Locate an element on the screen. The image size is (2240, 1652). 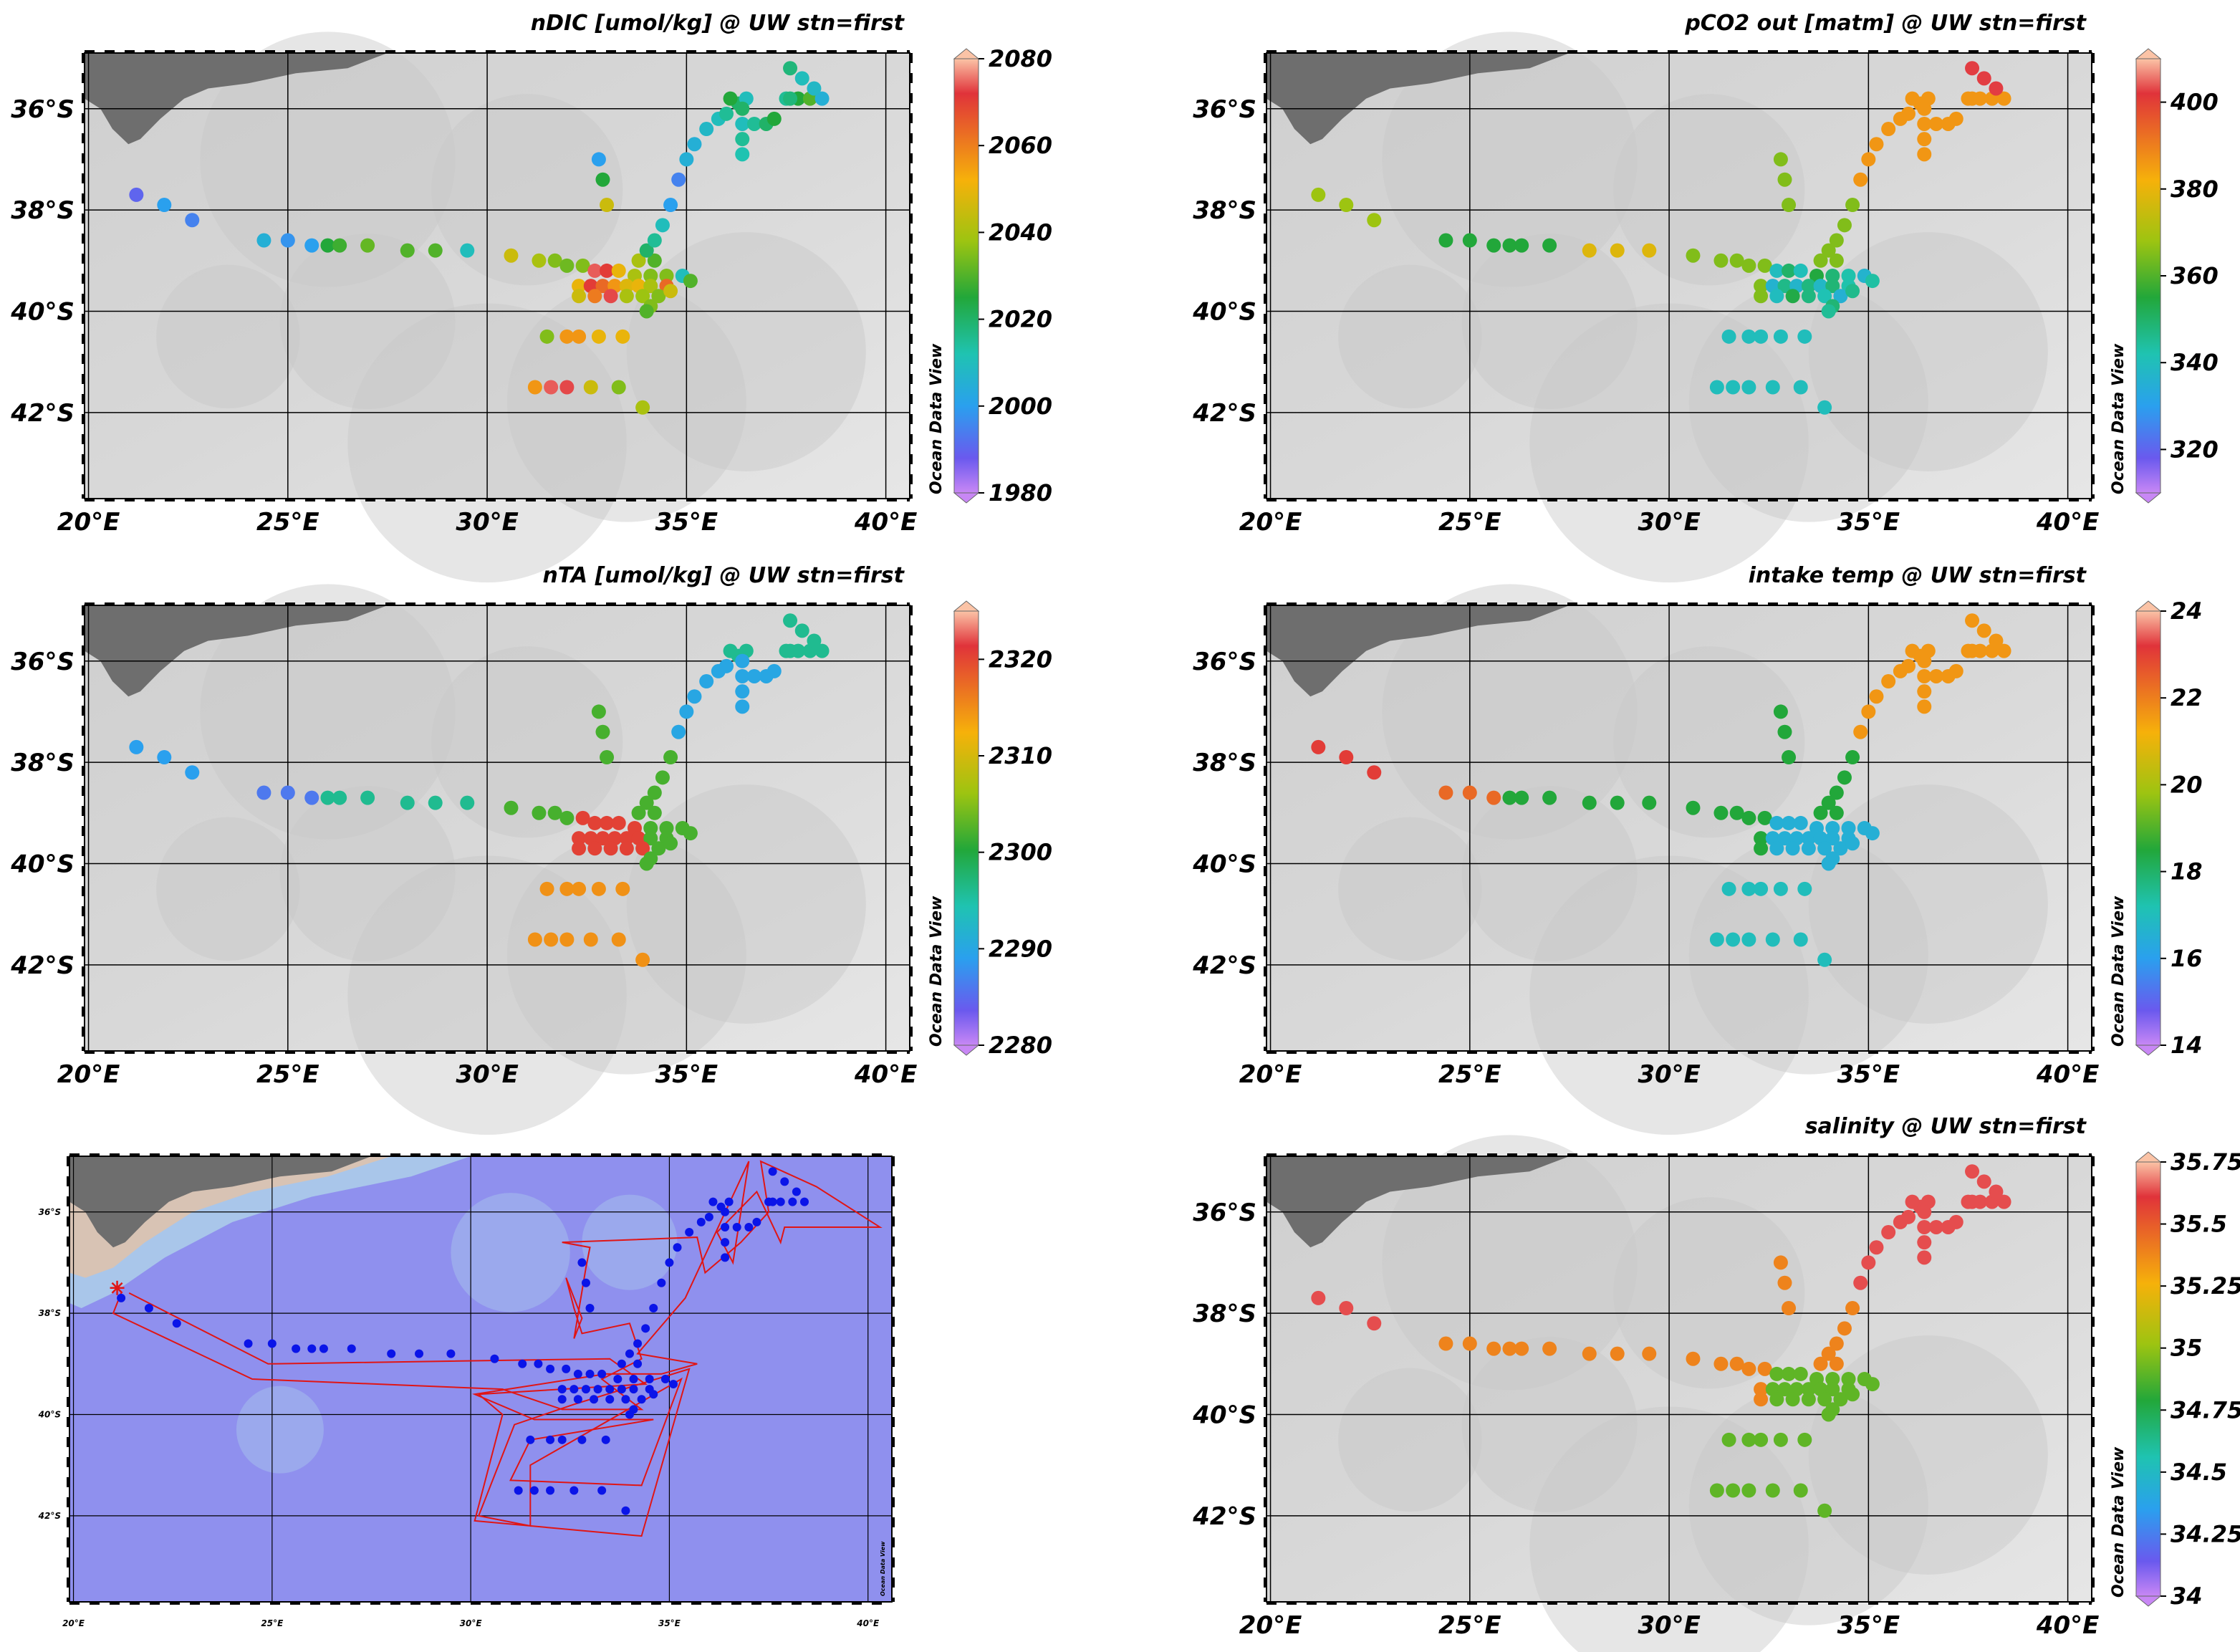
nta-lat-tick-label: 38°S is located at coordinates (42, 763).